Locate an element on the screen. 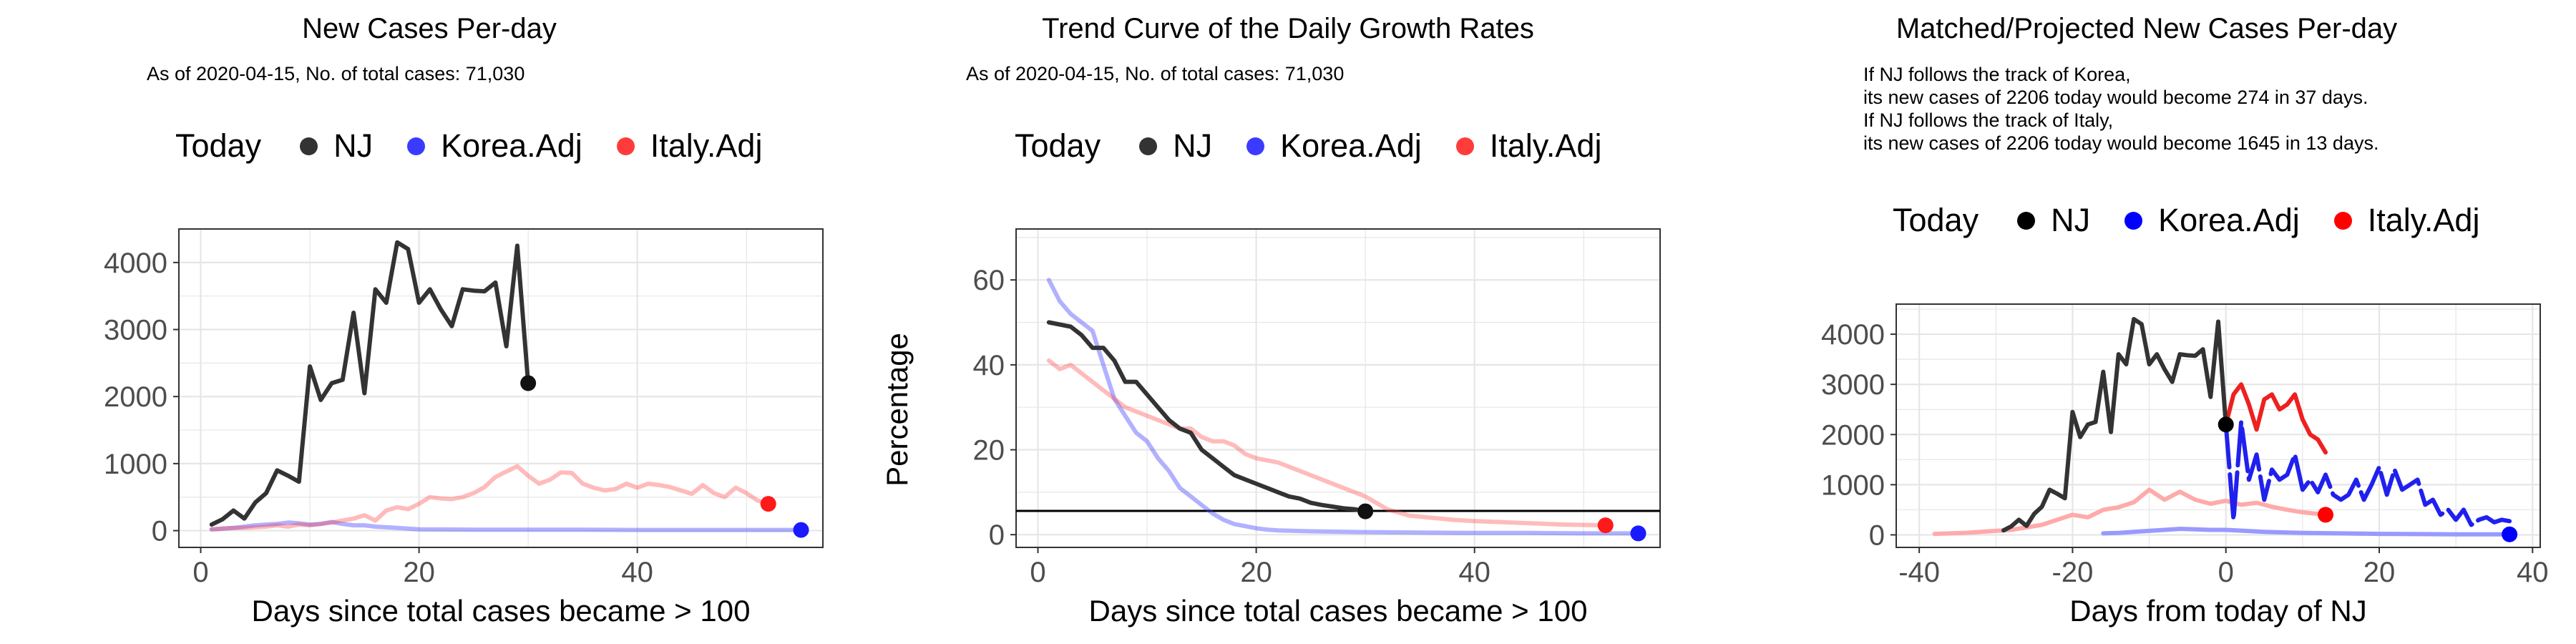 Image resolution: width=2576 pixels, height=644 pixels. y-tick-label: 60 is located at coordinates (989, 280).